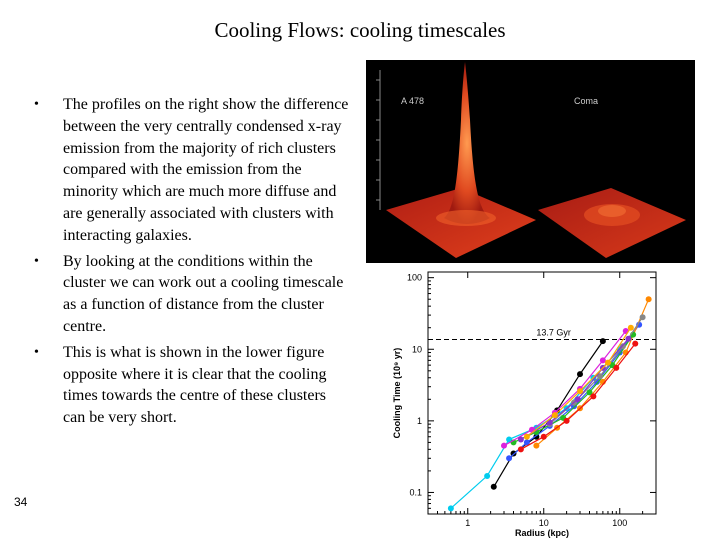  Describe the element at coordinates (467, 143) in the screenshot. I see `xray-left-peak` at that location.